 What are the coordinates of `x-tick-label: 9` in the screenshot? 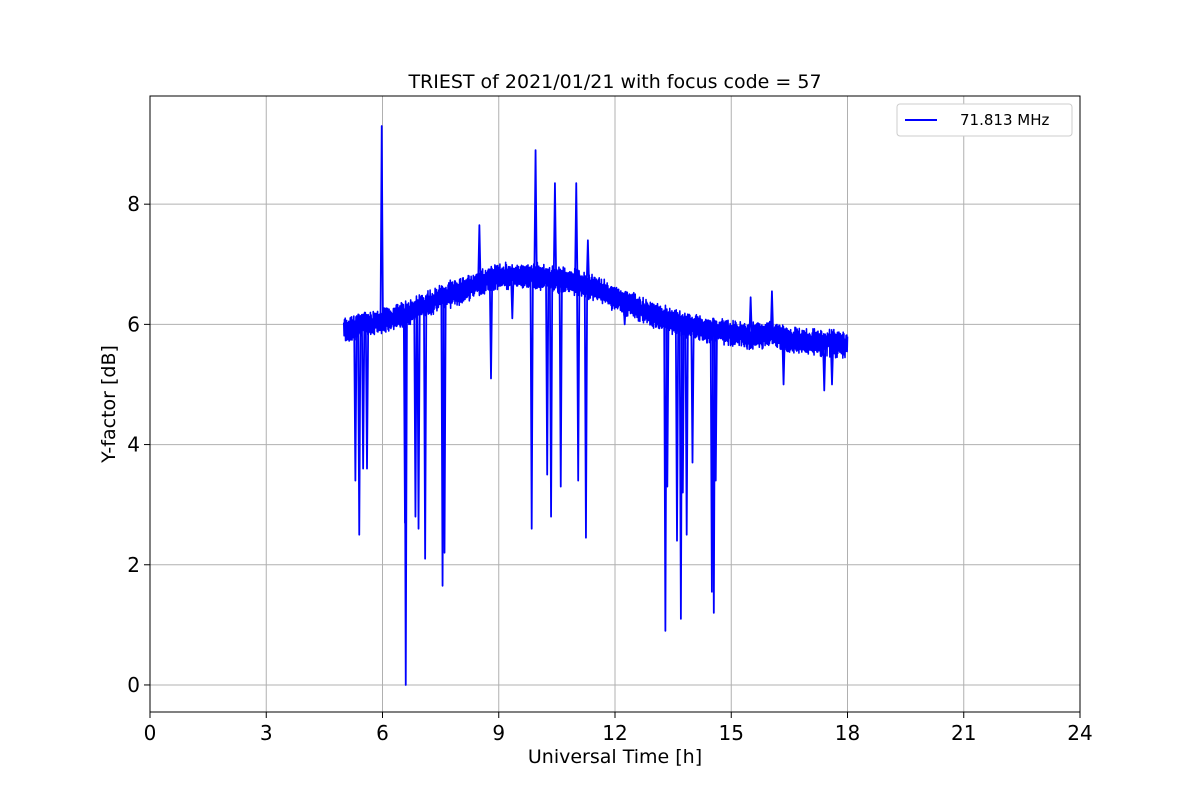 It's located at (498, 733).